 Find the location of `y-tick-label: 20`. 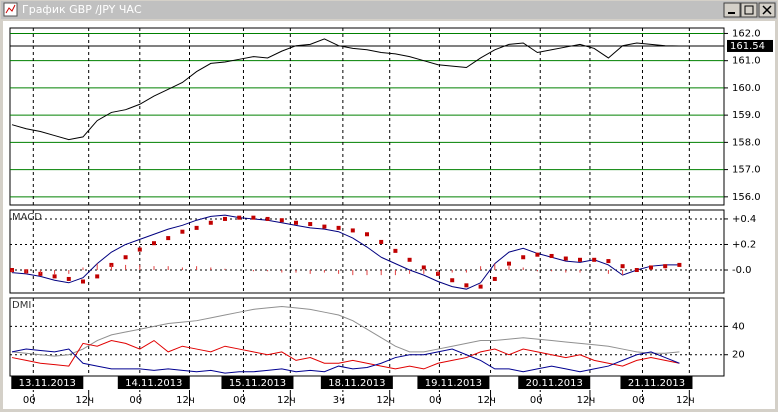

y-tick-label: 20 is located at coordinates (738, 355).